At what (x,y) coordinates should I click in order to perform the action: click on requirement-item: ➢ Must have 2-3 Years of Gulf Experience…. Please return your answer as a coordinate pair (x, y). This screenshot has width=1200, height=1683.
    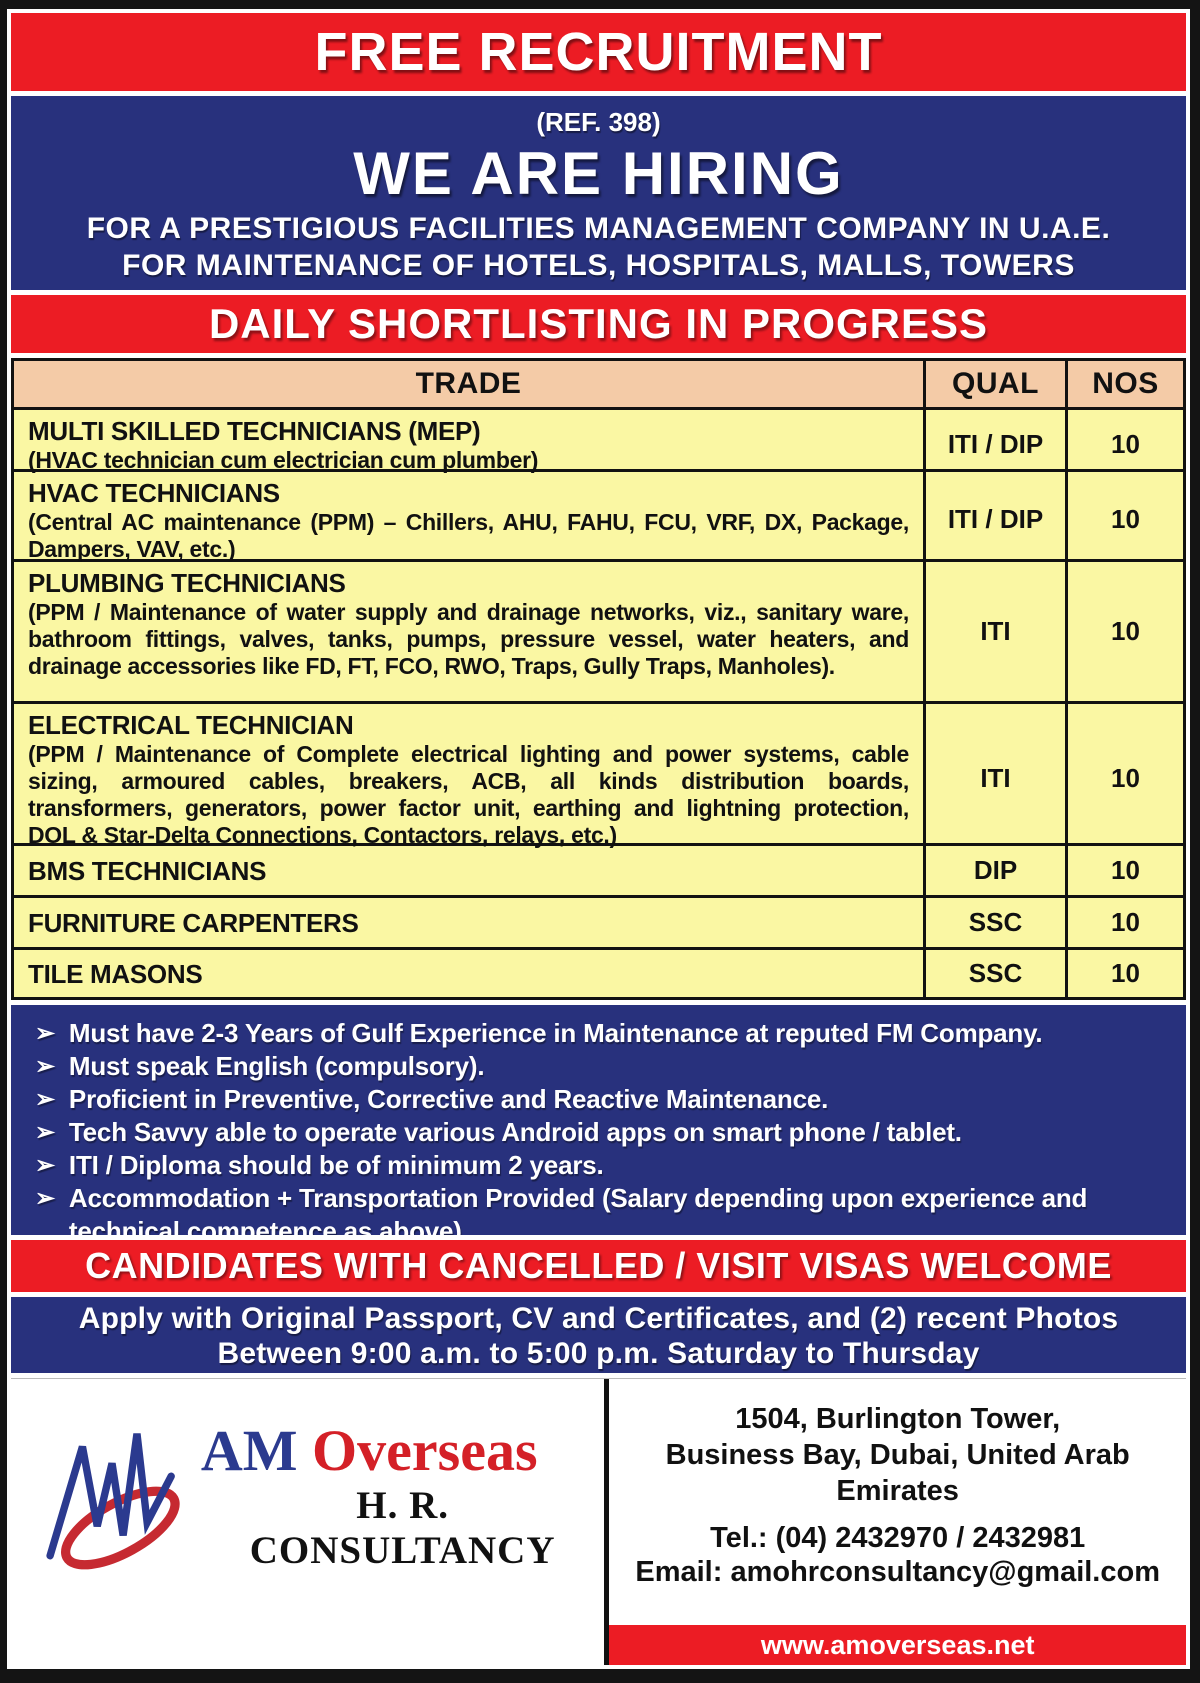
    Looking at the image, I should click on (601, 1033).